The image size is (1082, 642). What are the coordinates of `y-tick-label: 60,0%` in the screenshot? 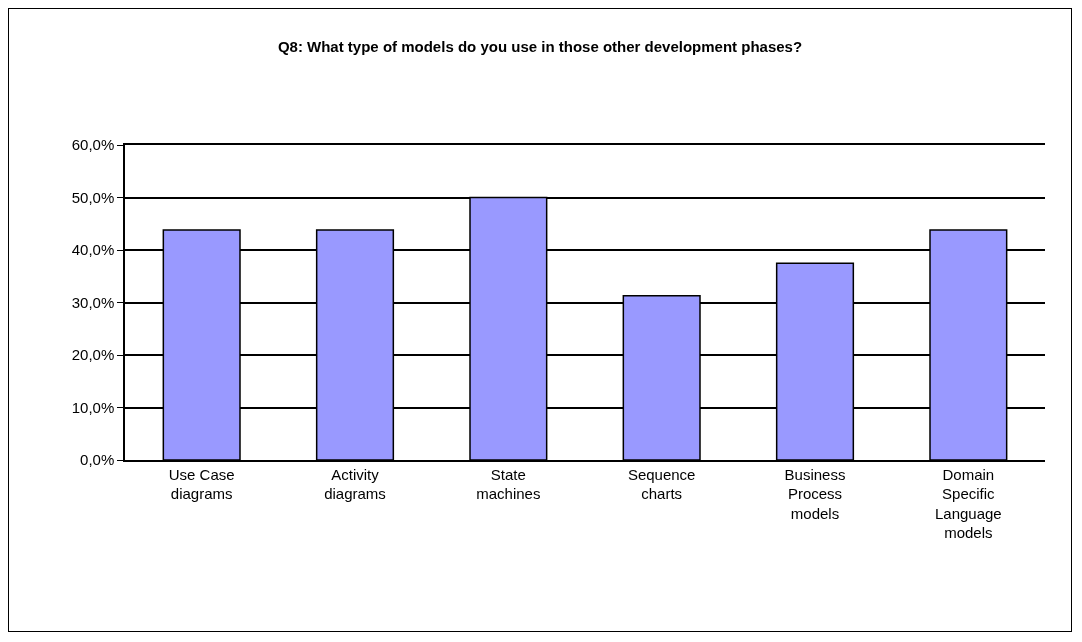 It's located at (93, 145).